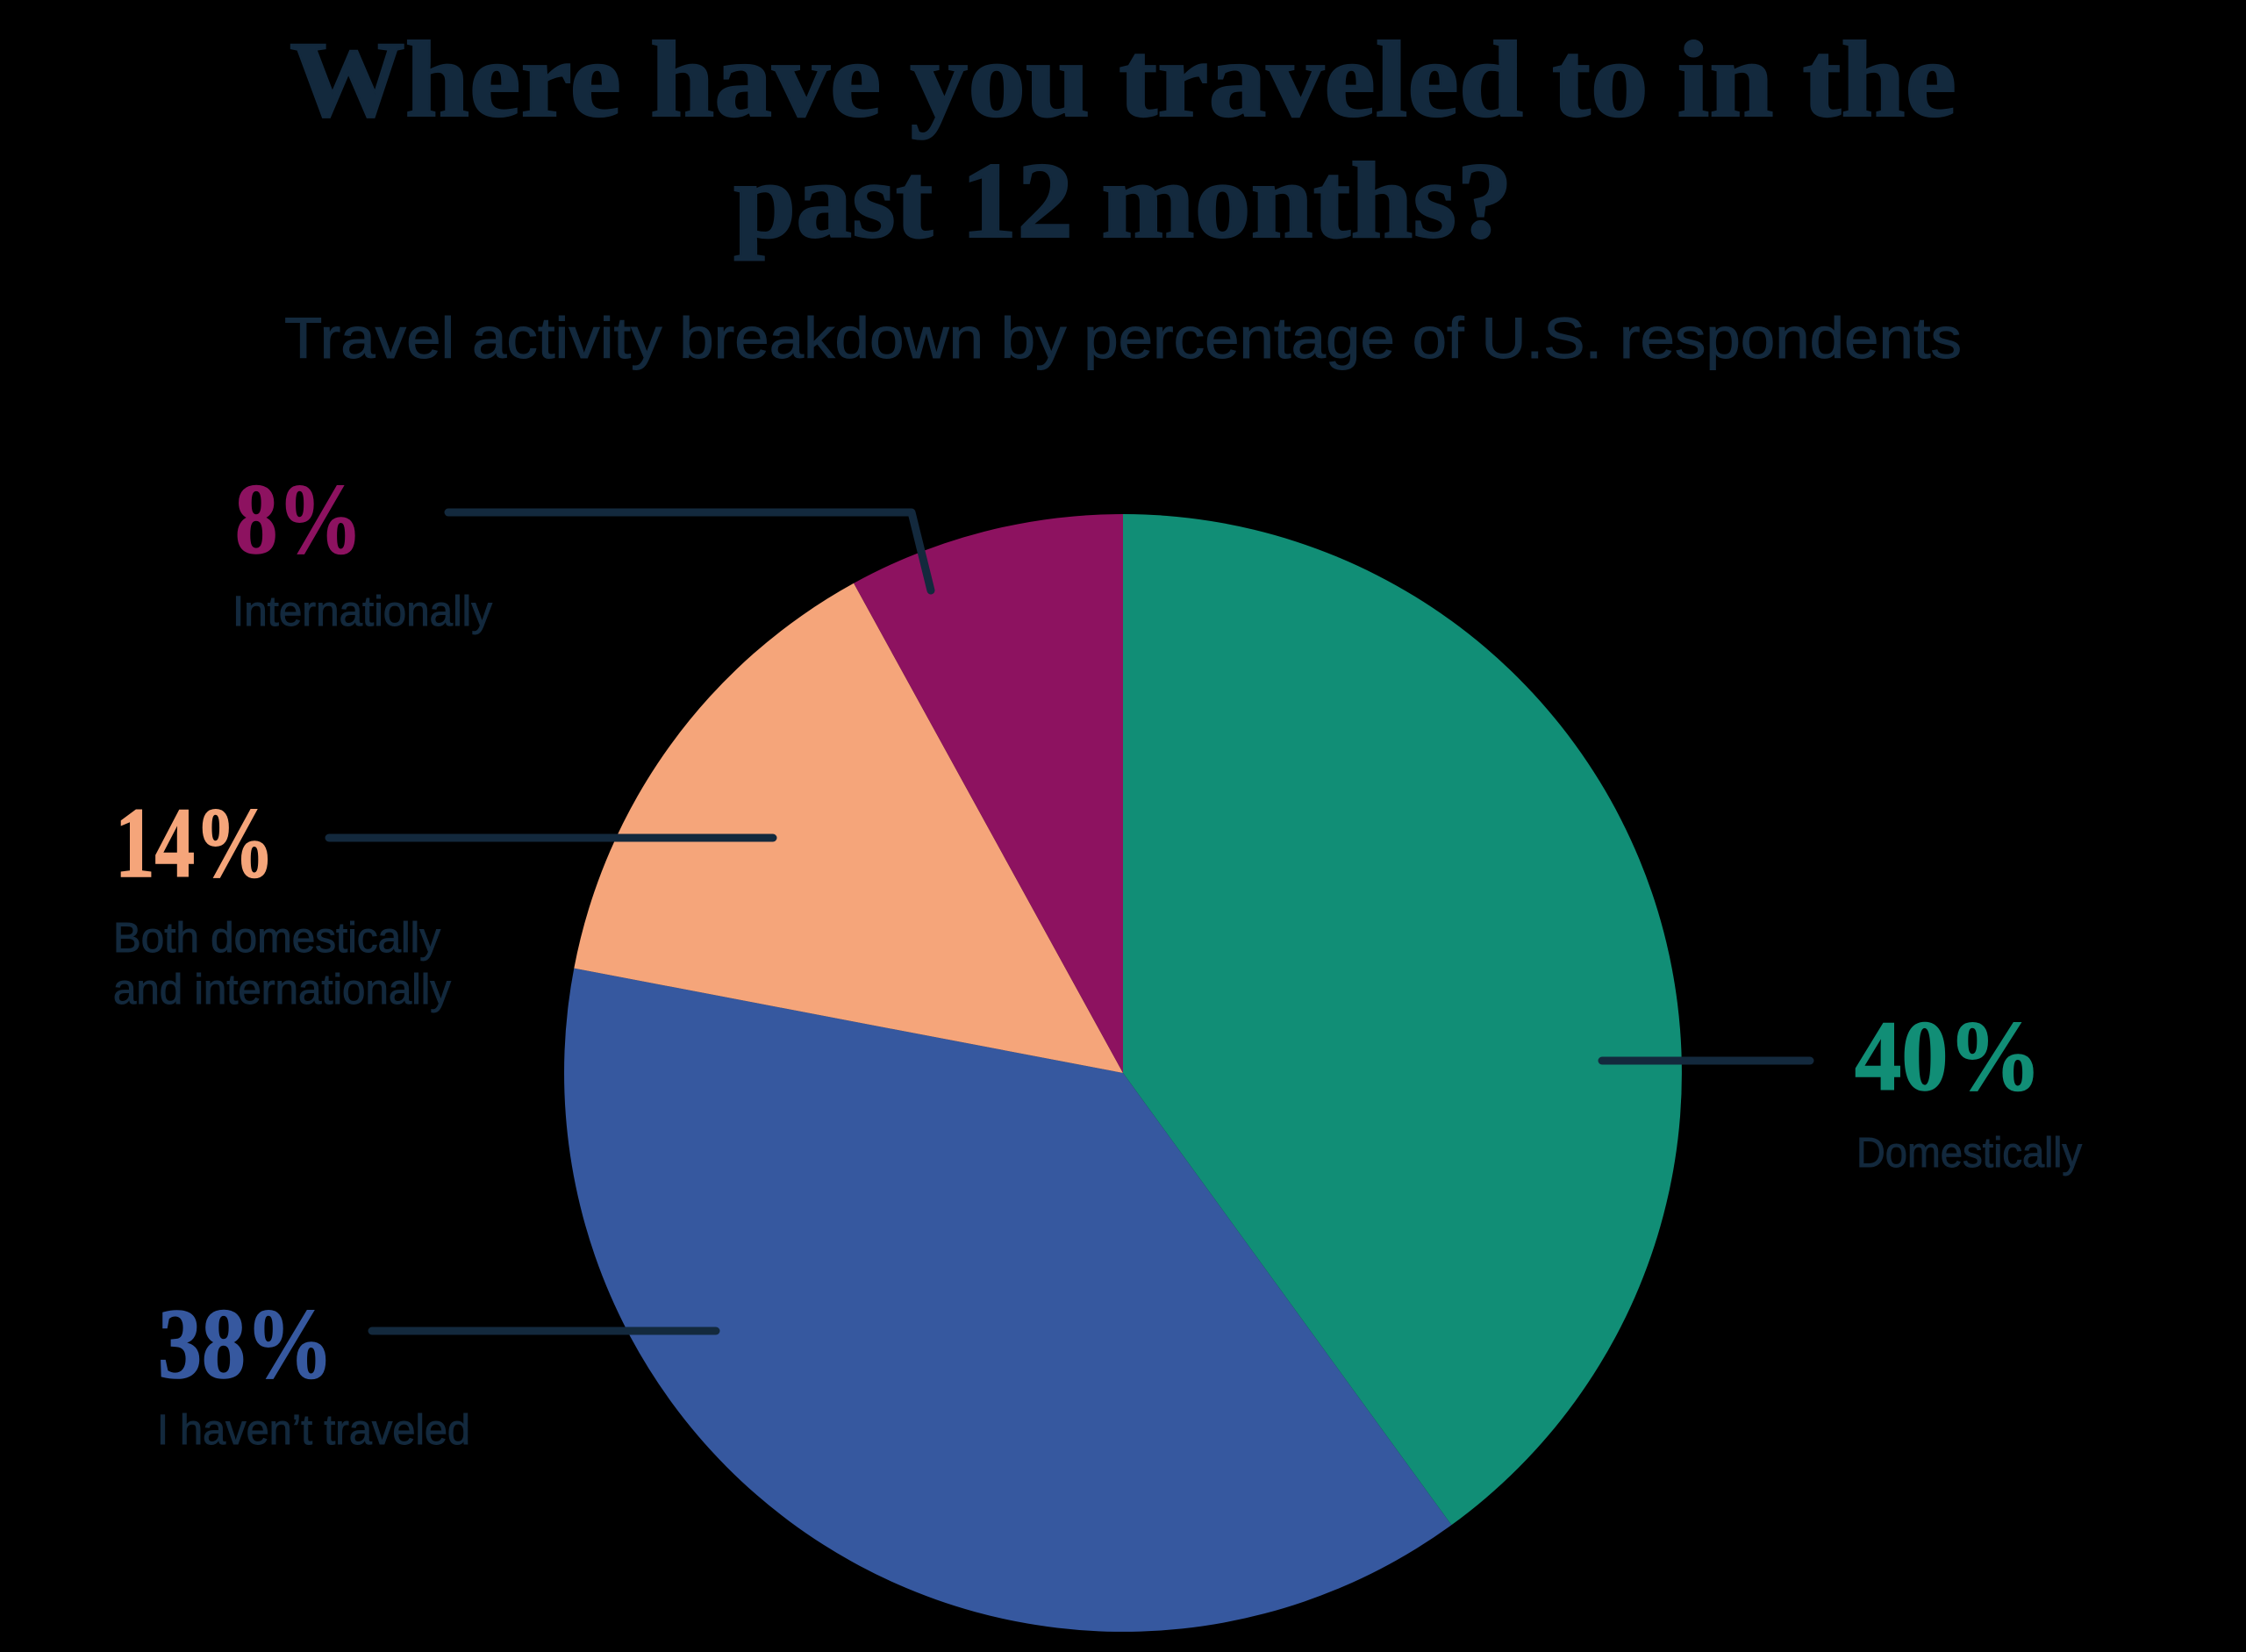 The width and height of the screenshot is (2246, 1652). What do you see at coordinates (195, 843) in the screenshot?
I see `svg-text: 14%` at bounding box center [195, 843].